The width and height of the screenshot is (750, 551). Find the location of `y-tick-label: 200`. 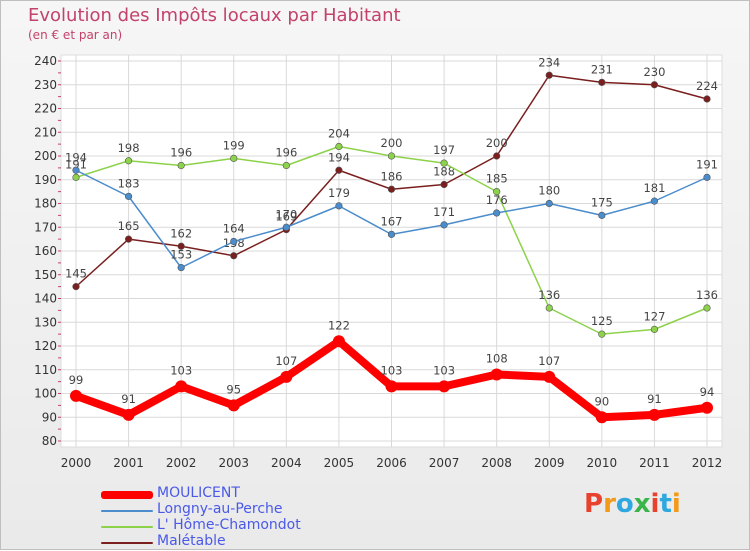

y-tick-label: 200 is located at coordinates (45, 156).